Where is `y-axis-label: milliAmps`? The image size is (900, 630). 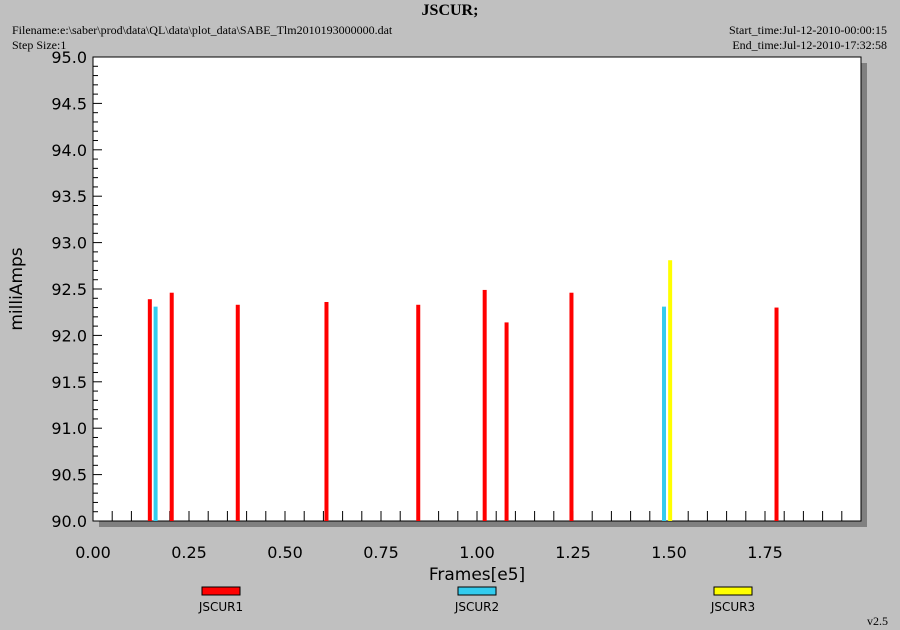 y-axis-label: milliAmps is located at coordinates (17, 288).